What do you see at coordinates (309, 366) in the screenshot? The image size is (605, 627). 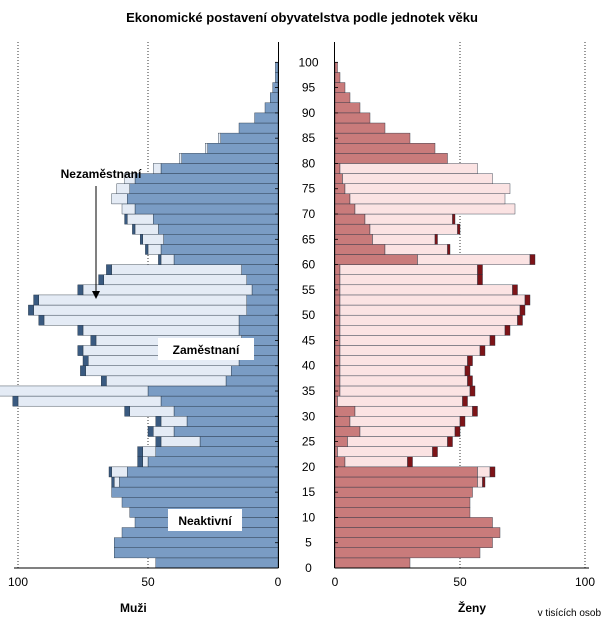 I see `age-tick-40: 40` at bounding box center [309, 366].